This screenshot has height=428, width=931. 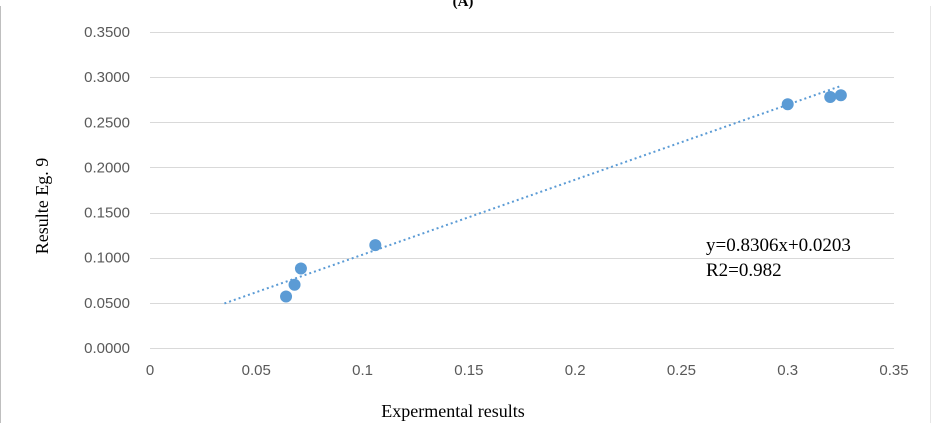 I want to click on y-tick-label: 0.2000, so click(x=107, y=167).